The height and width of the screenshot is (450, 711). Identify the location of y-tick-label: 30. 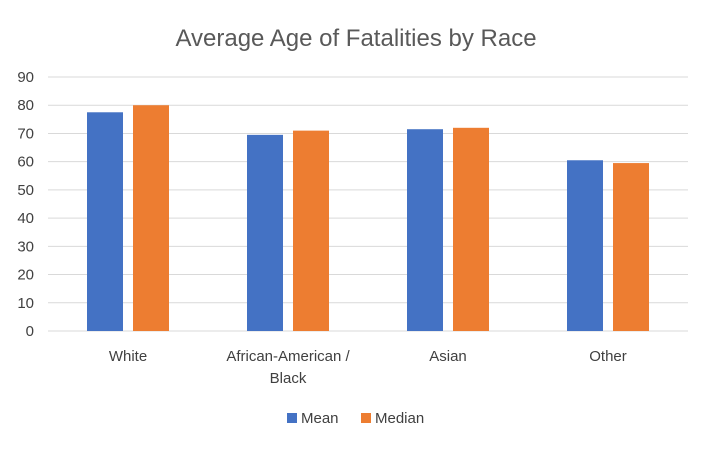
(25, 246).